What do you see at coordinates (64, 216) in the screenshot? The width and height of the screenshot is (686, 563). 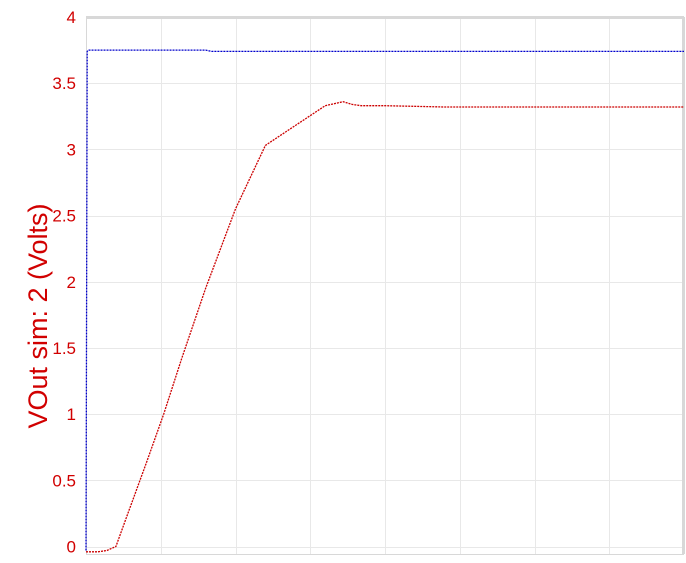 I see `y-tick-label-5: 2.5` at bounding box center [64, 216].